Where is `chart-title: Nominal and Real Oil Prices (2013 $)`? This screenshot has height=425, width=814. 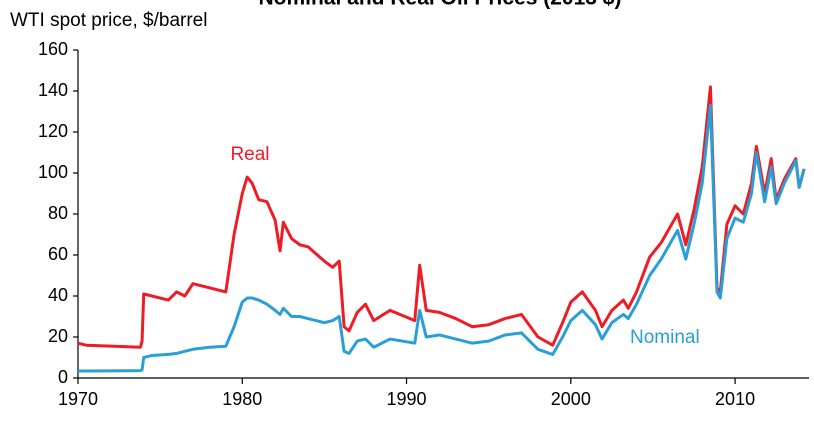 chart-title: Nominal and Real Oil Prices (2013 $) is located at coordinates (440, 5).